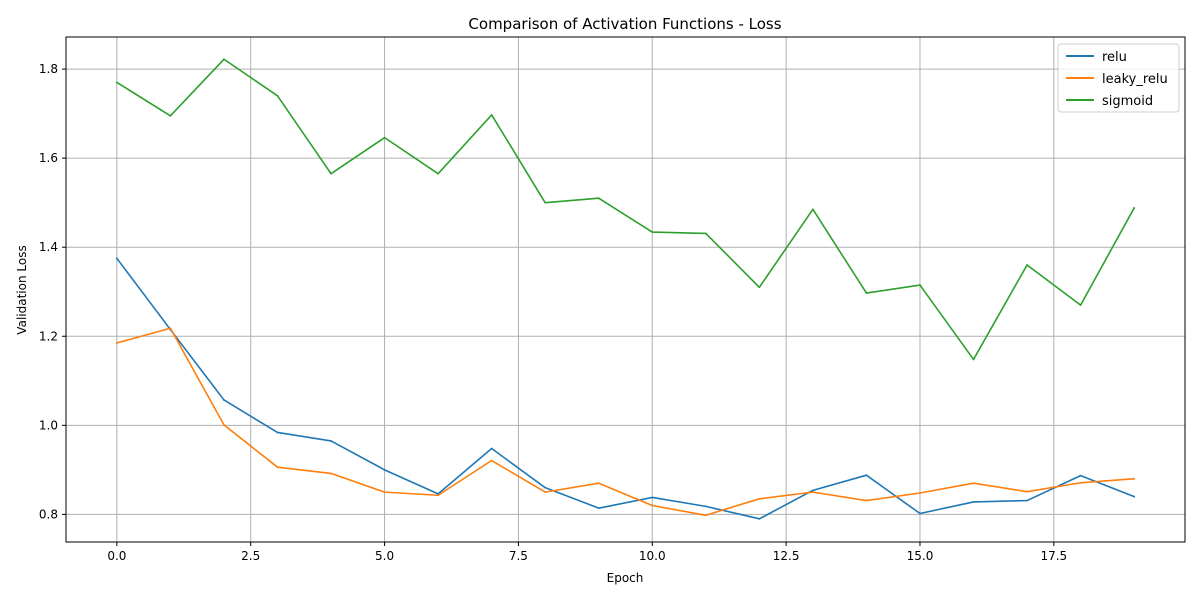 This screenshot has width=1200, height=600. What do you see at coordinates (920, 556) in the screenshot?
I see `x-tick-label: 15.0` at bounding box center [920, 556].